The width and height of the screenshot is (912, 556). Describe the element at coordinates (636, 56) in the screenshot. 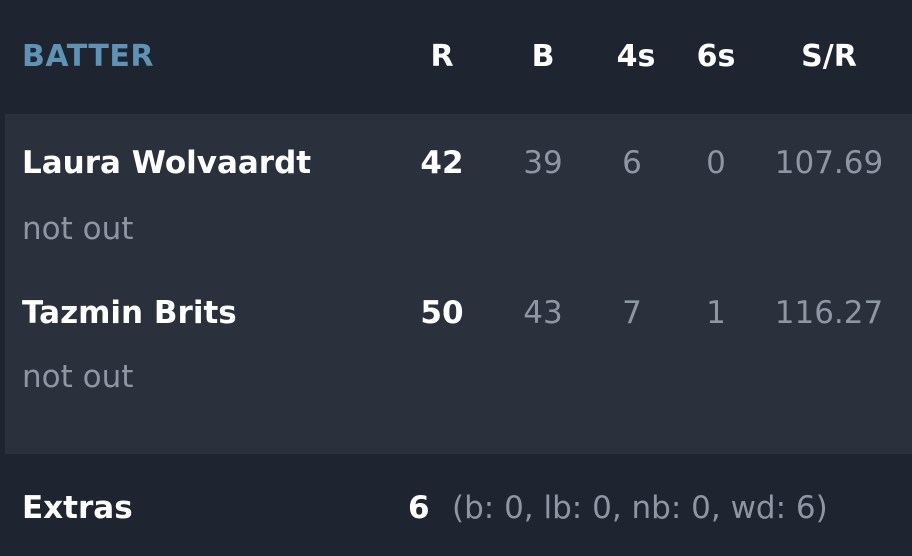

I see `fours-column-header: 4s` at that location.